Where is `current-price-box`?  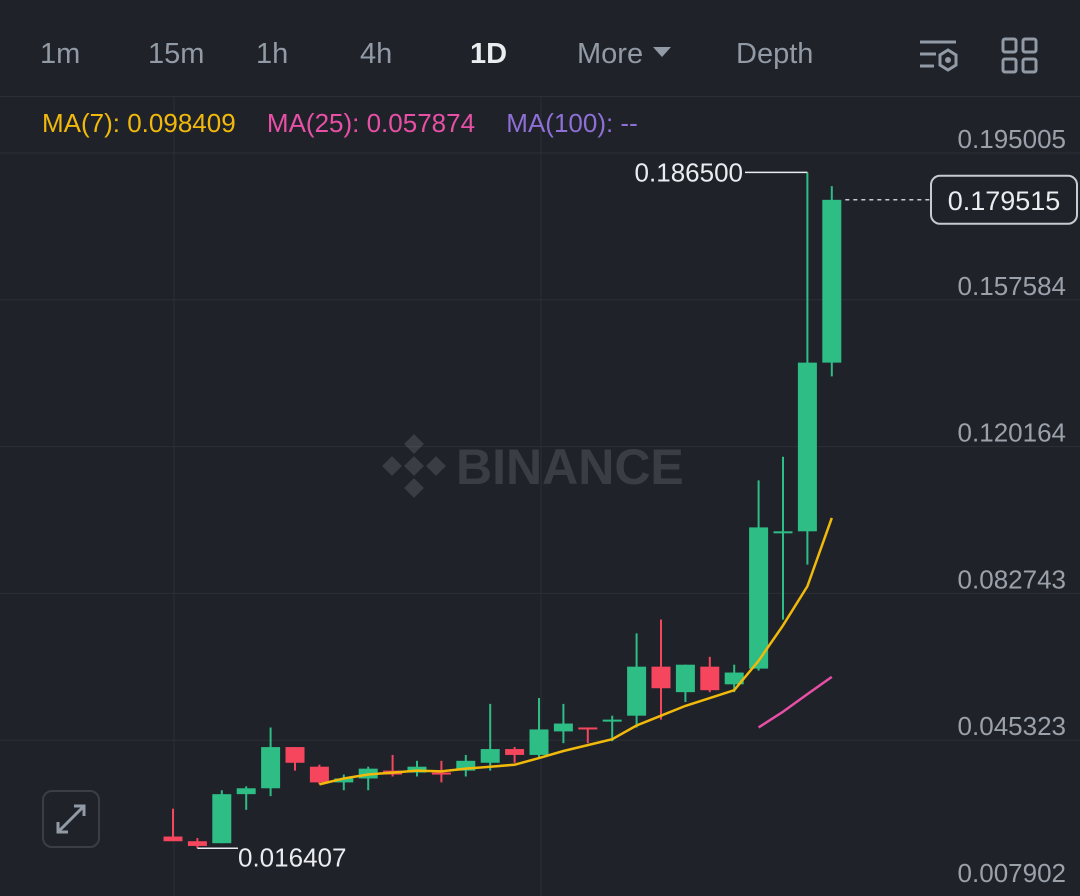 current-price-box is located at coordinates (1004, 199).